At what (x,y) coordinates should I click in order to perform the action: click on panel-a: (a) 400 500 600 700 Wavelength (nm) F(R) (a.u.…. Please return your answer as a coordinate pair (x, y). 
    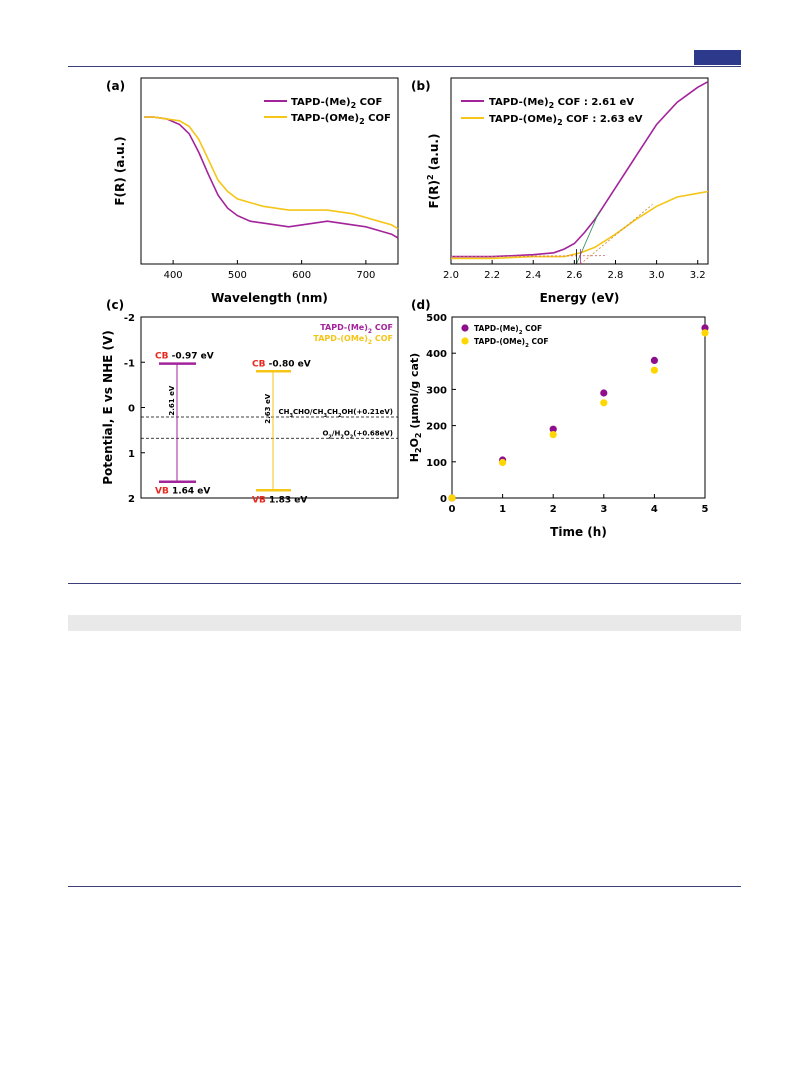
    Looking at the image, I should click on (252, 191).